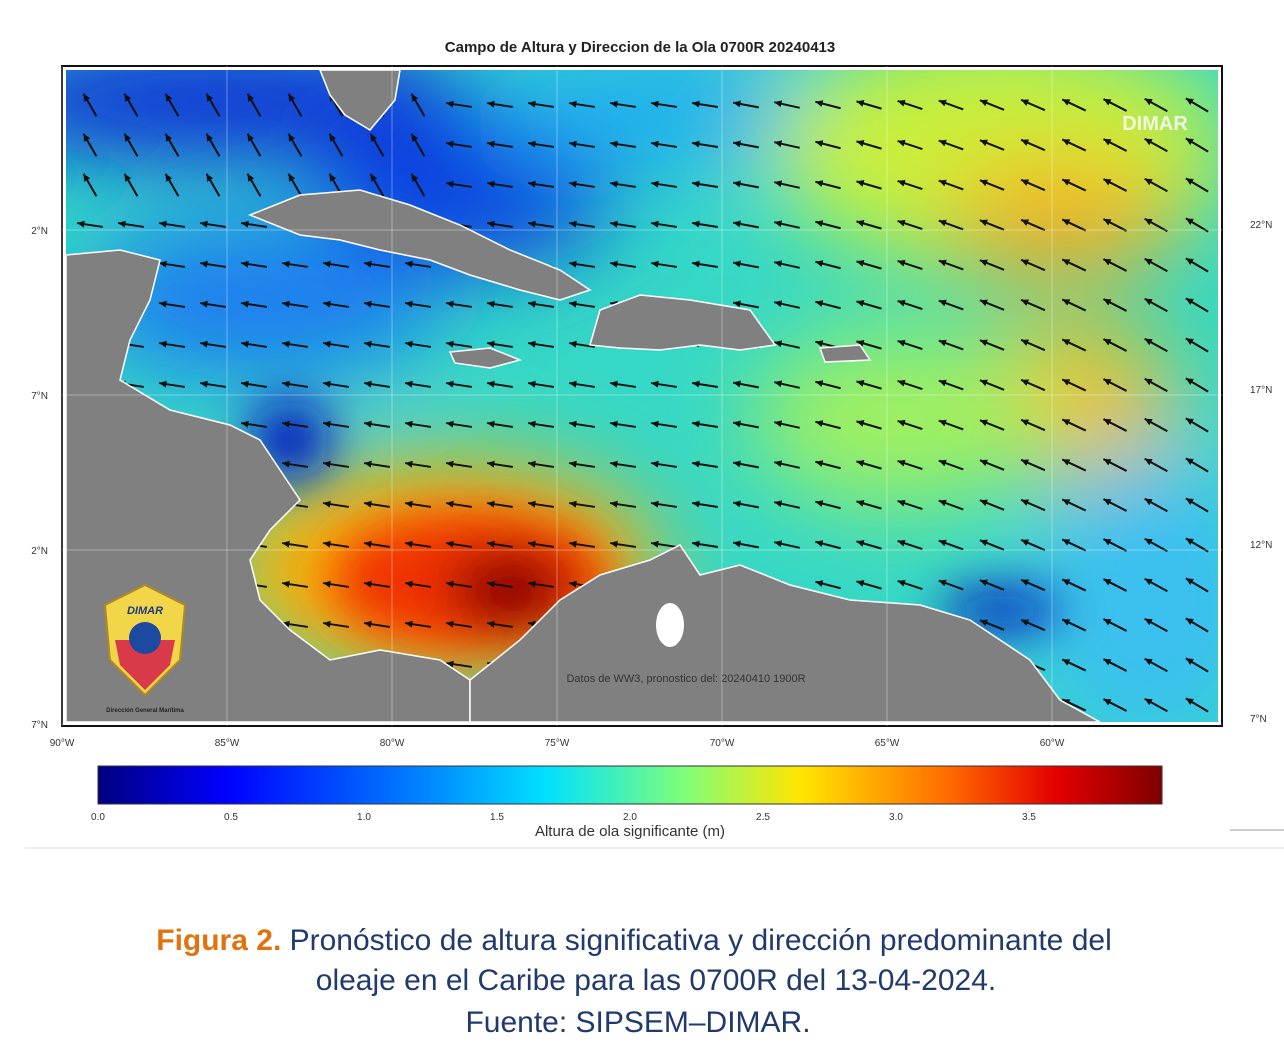 Image resolution: width=1284 pixels, height=1059 pixels. I want to click on cuba, so click(419, 245).